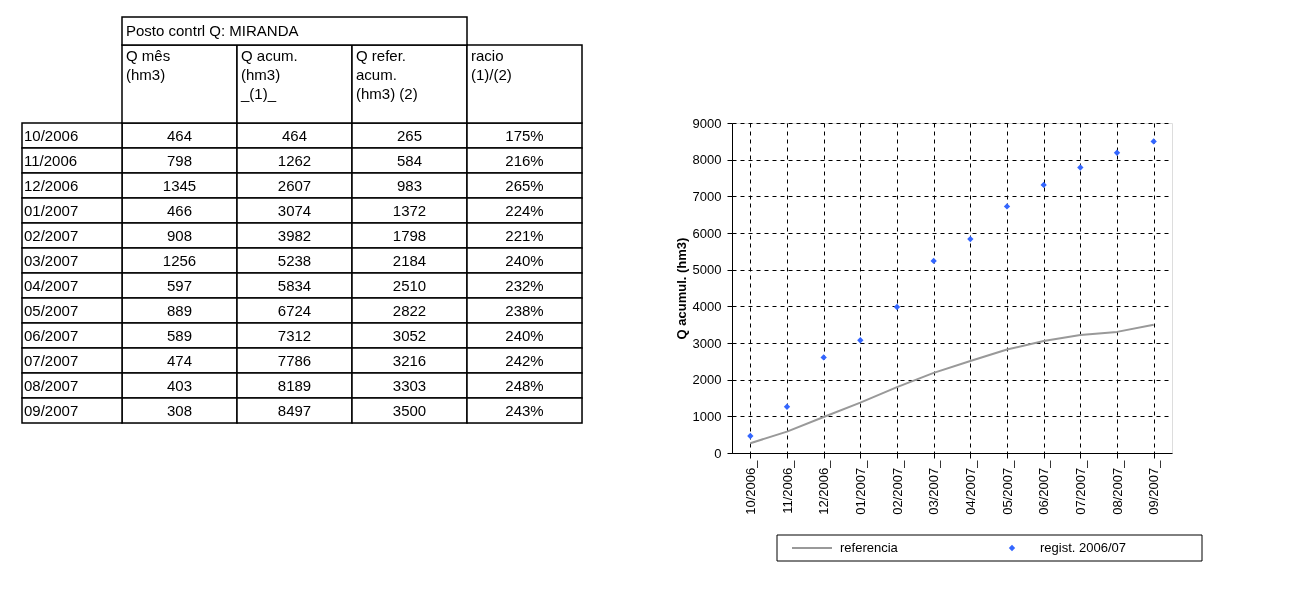 This screenshot has height=590, width=1295. I want to click on data-label: 308, so click(179, 410).